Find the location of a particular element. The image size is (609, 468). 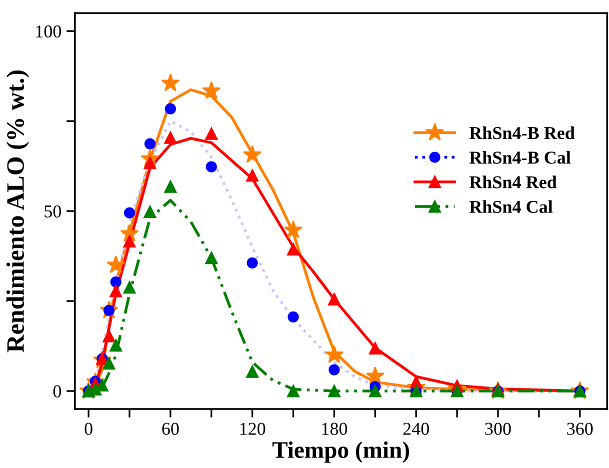

legend-label: RhSn4-B Cal is located at coordinates (520, 157).